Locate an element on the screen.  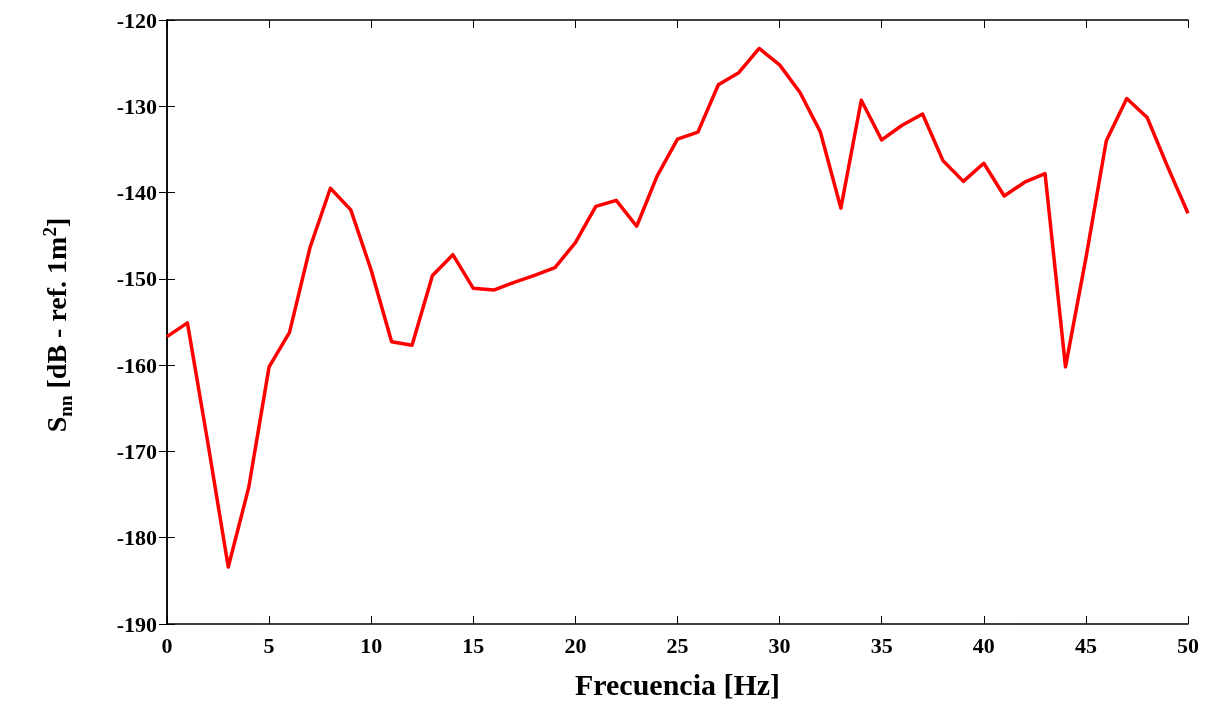
x-tick-label: 20 is located at coordinates (575, 645).